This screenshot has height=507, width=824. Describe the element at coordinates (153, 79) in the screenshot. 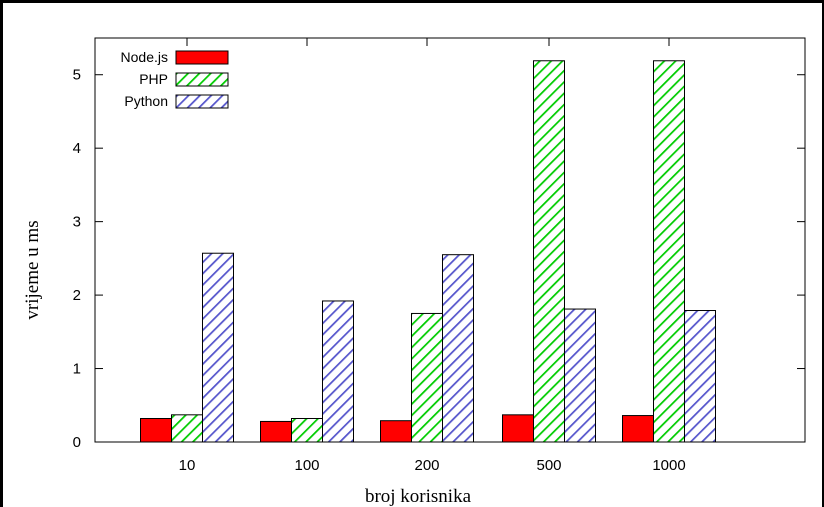

I see `legend-label: PHP` at that location.